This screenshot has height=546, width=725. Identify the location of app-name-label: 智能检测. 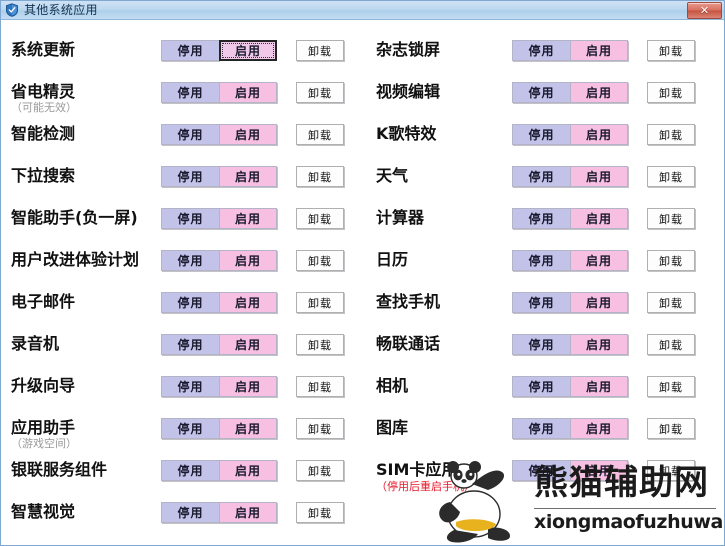
(43, 133).